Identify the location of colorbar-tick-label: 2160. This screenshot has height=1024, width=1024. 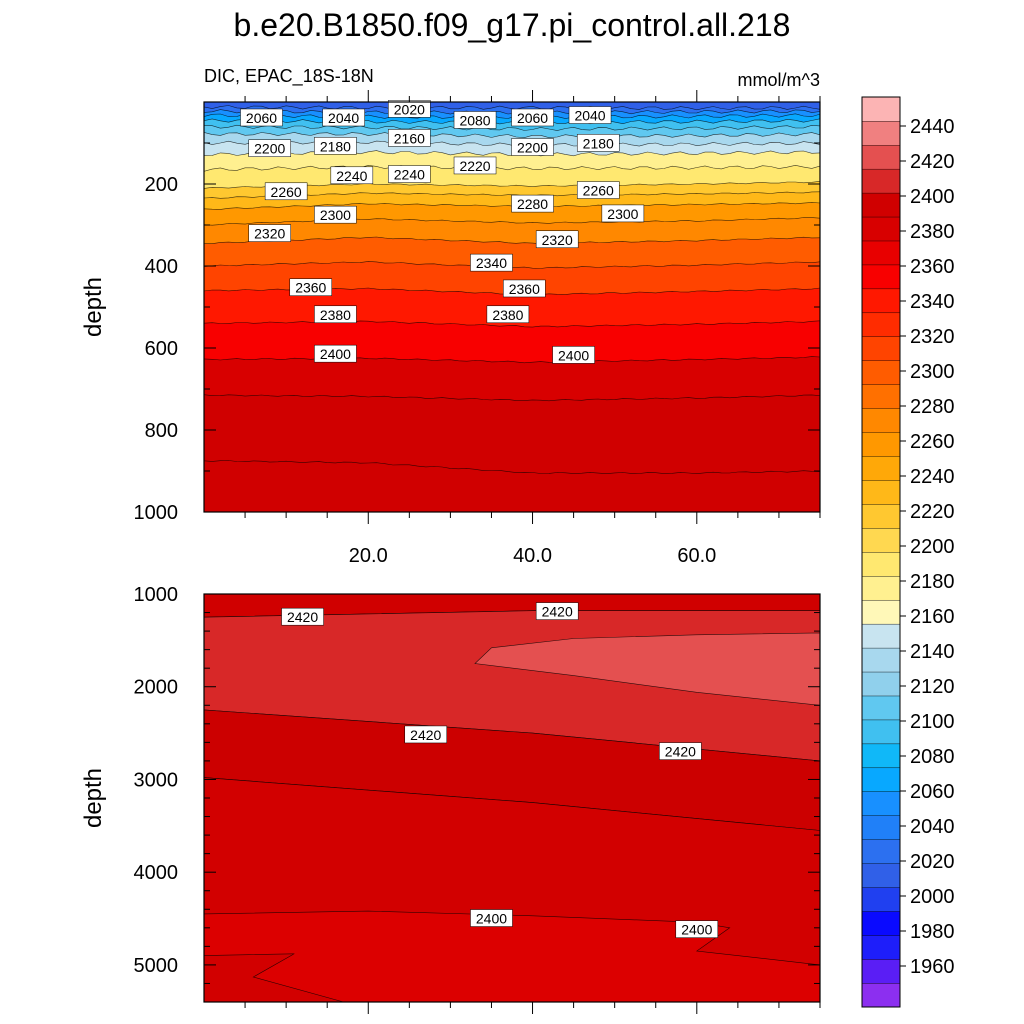
(932, 617).